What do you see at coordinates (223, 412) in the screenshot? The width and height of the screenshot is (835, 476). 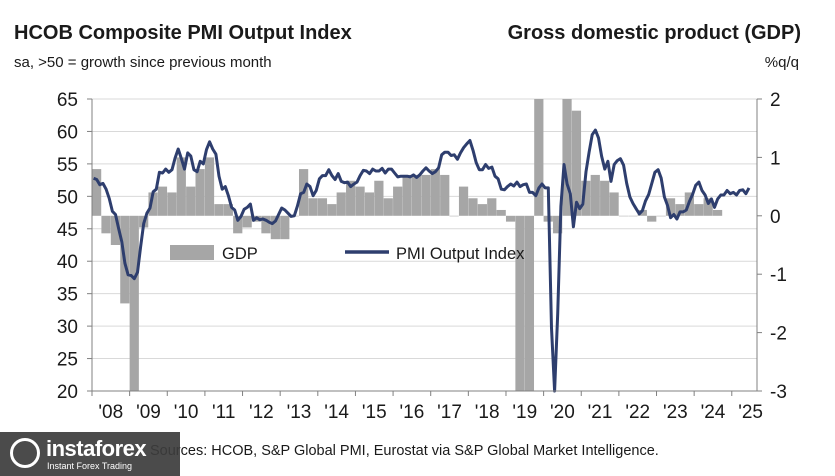 I see `x-axis-tick-label: '11` at bounding box center [223, 412].